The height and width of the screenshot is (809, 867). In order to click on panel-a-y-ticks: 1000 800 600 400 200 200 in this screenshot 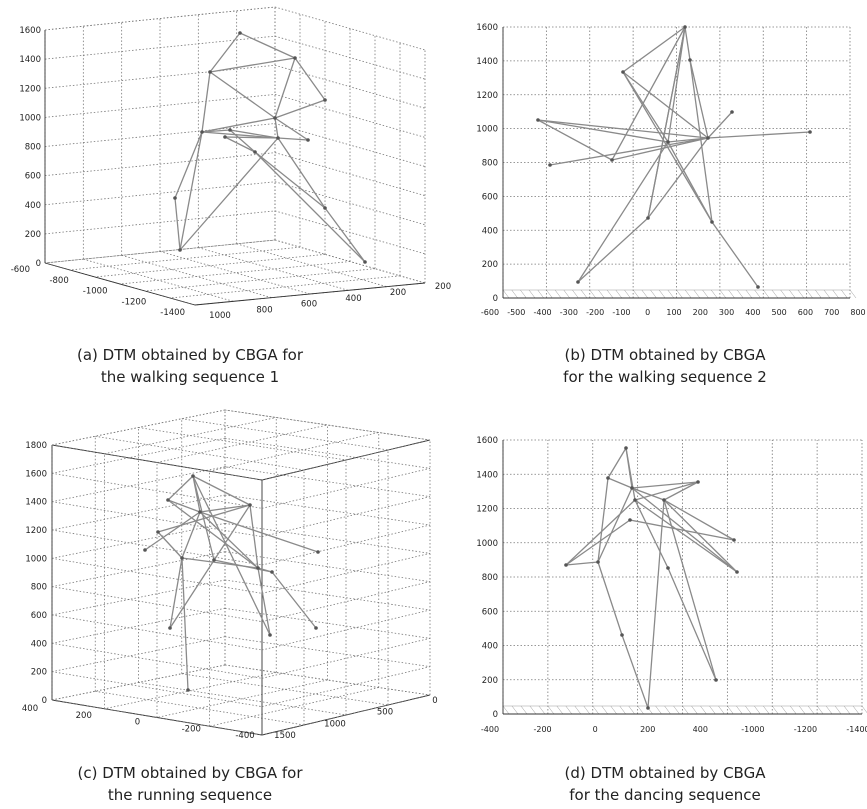, I will do `click(330, 301)`.